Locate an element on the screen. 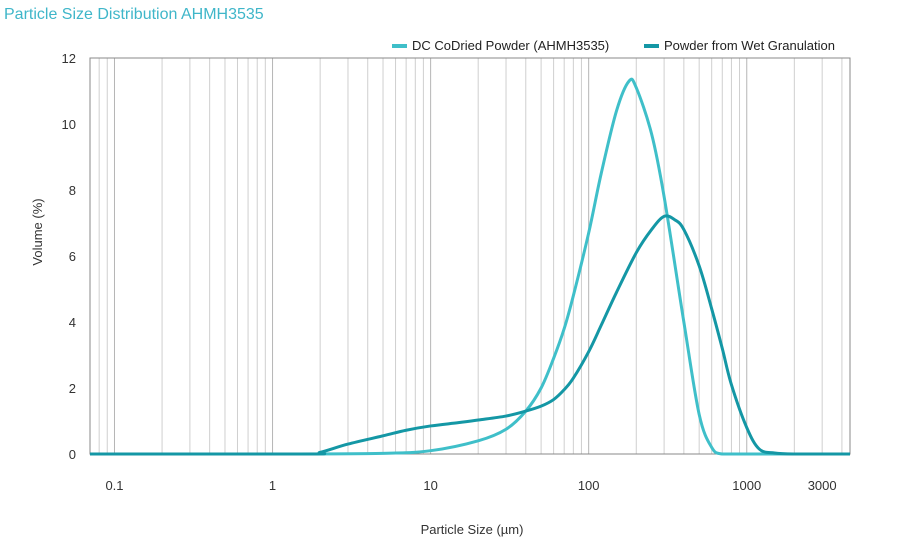 The image size is (900, 544). legend-label: Powder from Wet Granulation is located at coordinates (749, 45).